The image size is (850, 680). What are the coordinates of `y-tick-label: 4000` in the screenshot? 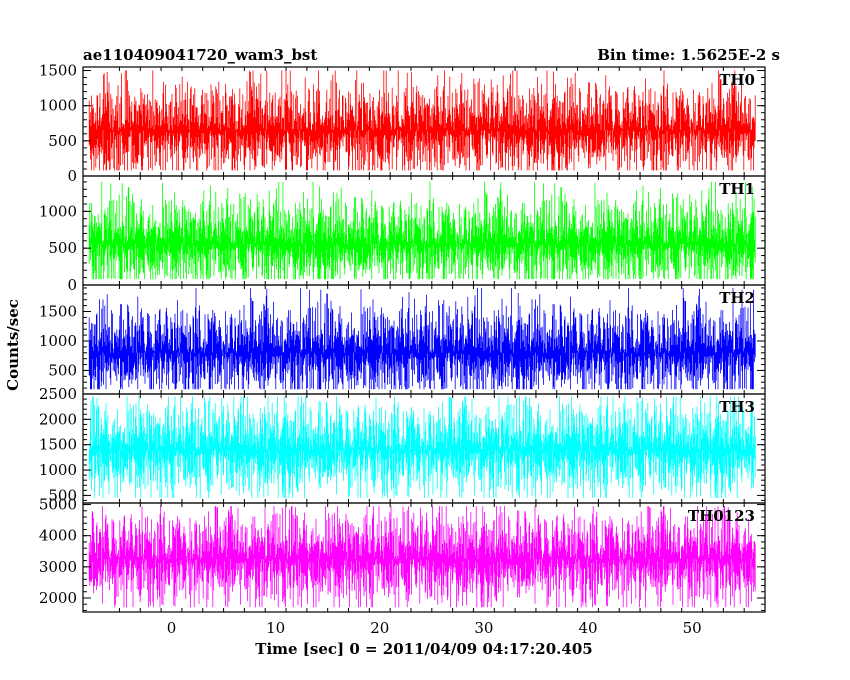 It's located at (58, 536).